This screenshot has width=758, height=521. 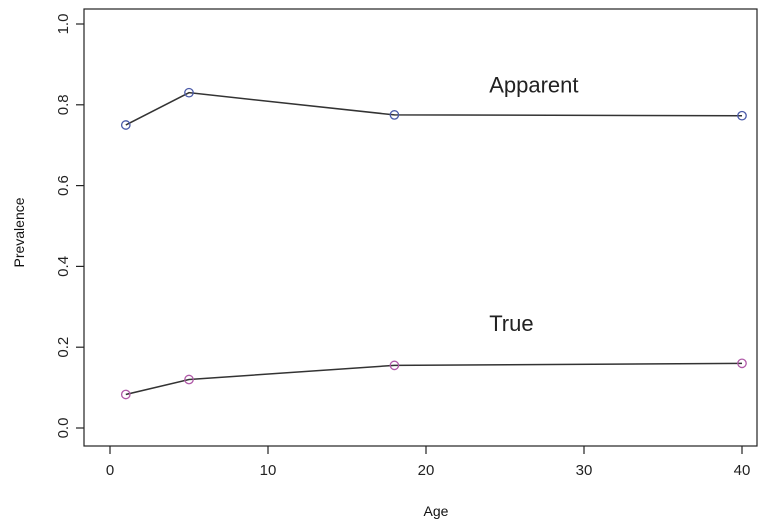 What do you see at coordinates (742, 470) in the screenshot?
I see `x-tick-label: 40` at bounding box center [742, 470].